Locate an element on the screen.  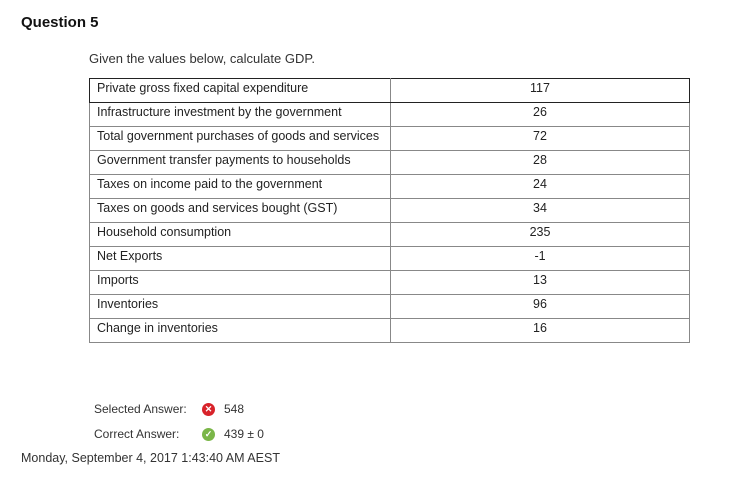
table-row: Household consumption 235 is located at coordinates (389, 234).